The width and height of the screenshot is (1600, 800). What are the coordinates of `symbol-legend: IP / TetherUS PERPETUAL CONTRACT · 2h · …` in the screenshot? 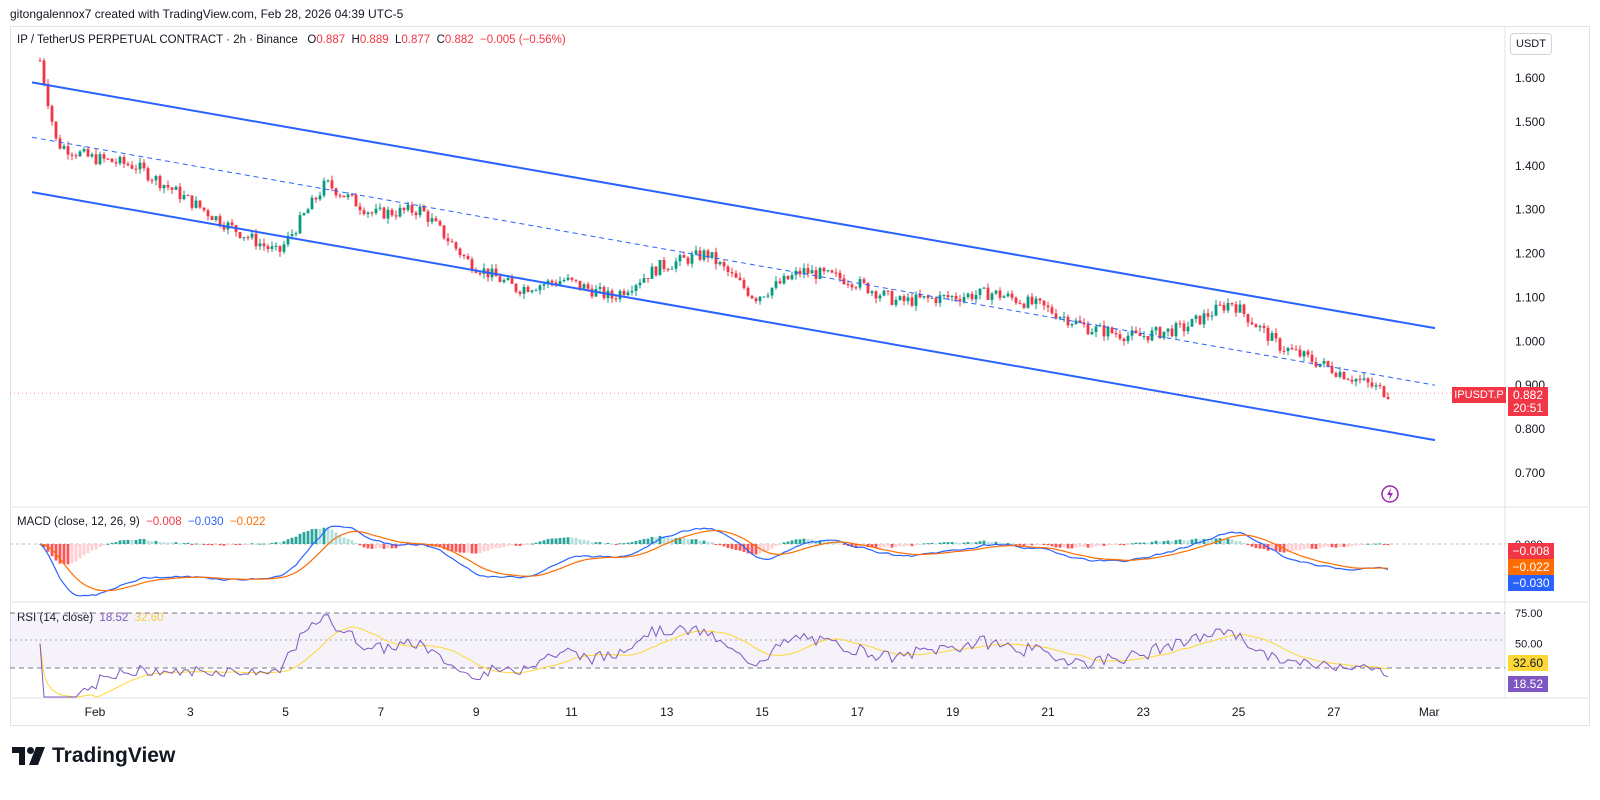 It's located at (291, 40).